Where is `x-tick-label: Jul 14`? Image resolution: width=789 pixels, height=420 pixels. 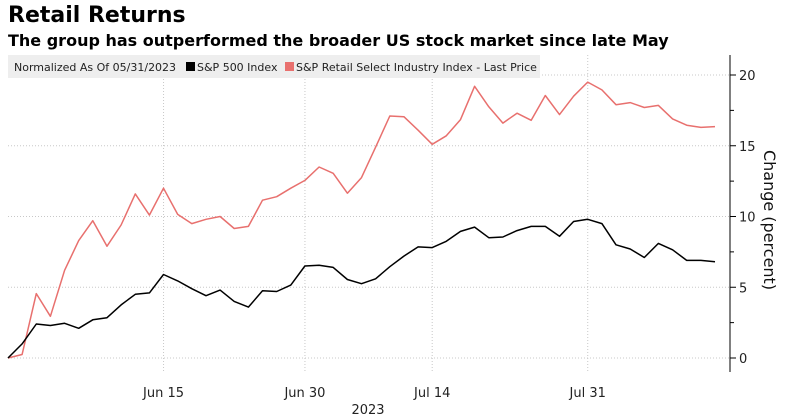 x-tick-label: Jul 14 is located at coordinates (431, 393).